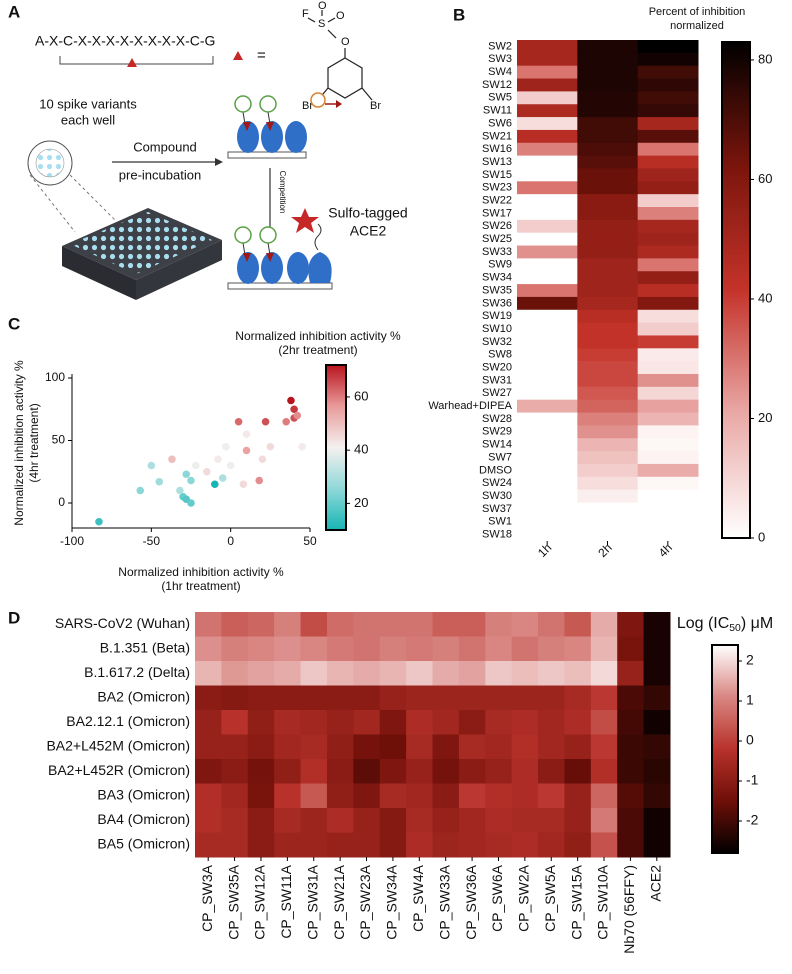 This screenshot has height=974, width=792. I want to click on bracket, so click(136, 60).